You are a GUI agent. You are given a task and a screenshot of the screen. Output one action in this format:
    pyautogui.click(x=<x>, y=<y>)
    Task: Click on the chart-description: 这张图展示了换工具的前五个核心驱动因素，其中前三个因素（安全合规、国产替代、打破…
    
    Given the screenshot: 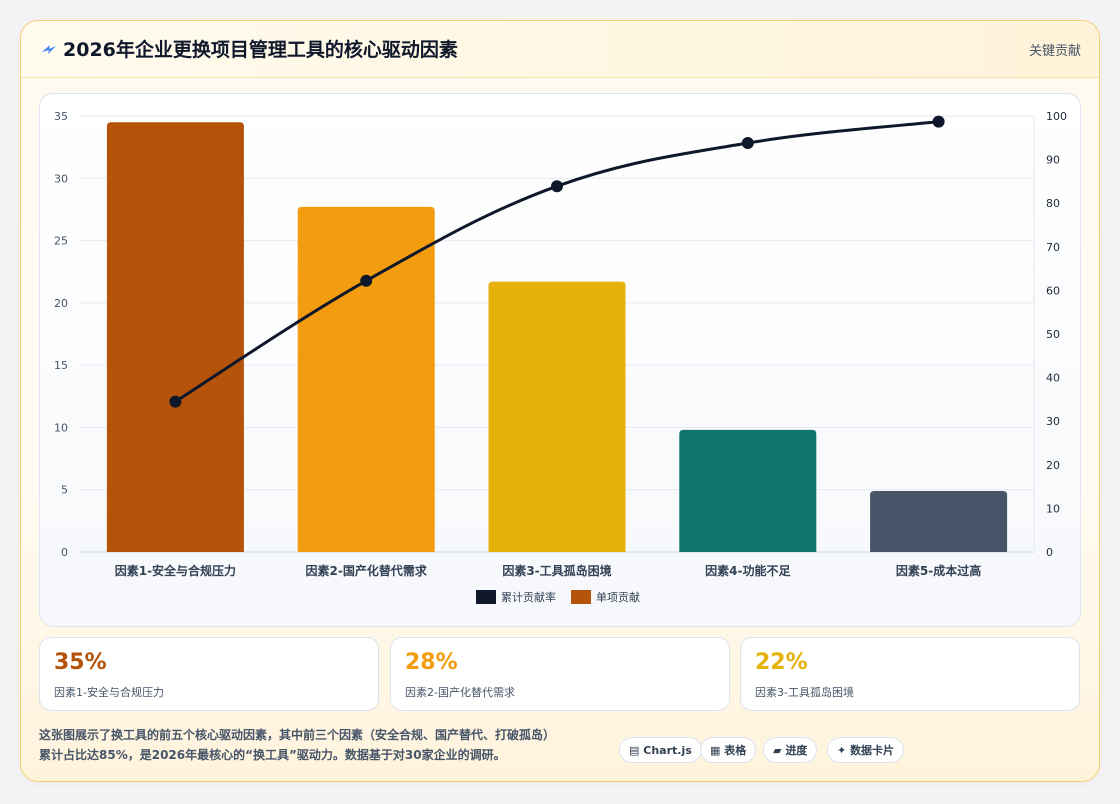 What is the action you would take?
    pyautogui.click(x=324, y=745)
    